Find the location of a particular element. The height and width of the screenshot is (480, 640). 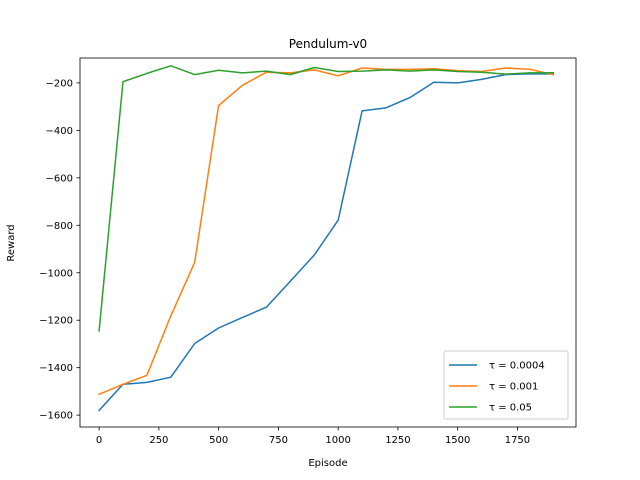

x-tick-label: 750 is located at coordinates (278, 440).